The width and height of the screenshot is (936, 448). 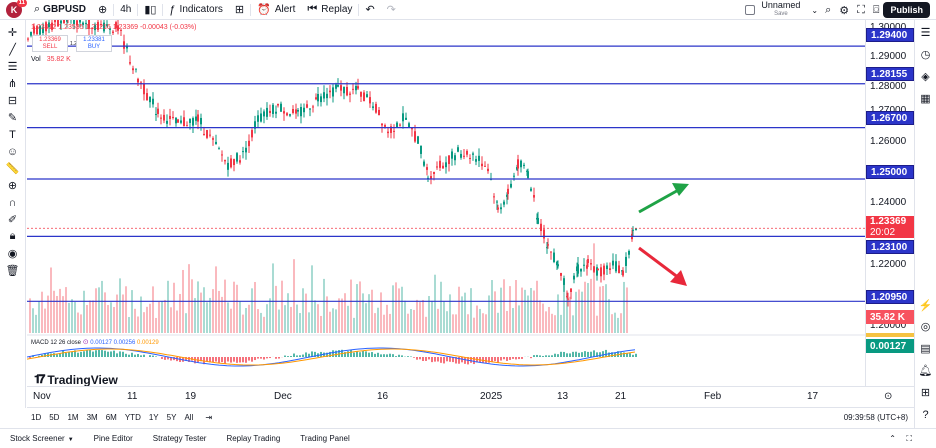 What do you see at coordinates (925, 349) in the screenshot?
I see `calendar-icon: ▤` at bounding box center [925, 349].